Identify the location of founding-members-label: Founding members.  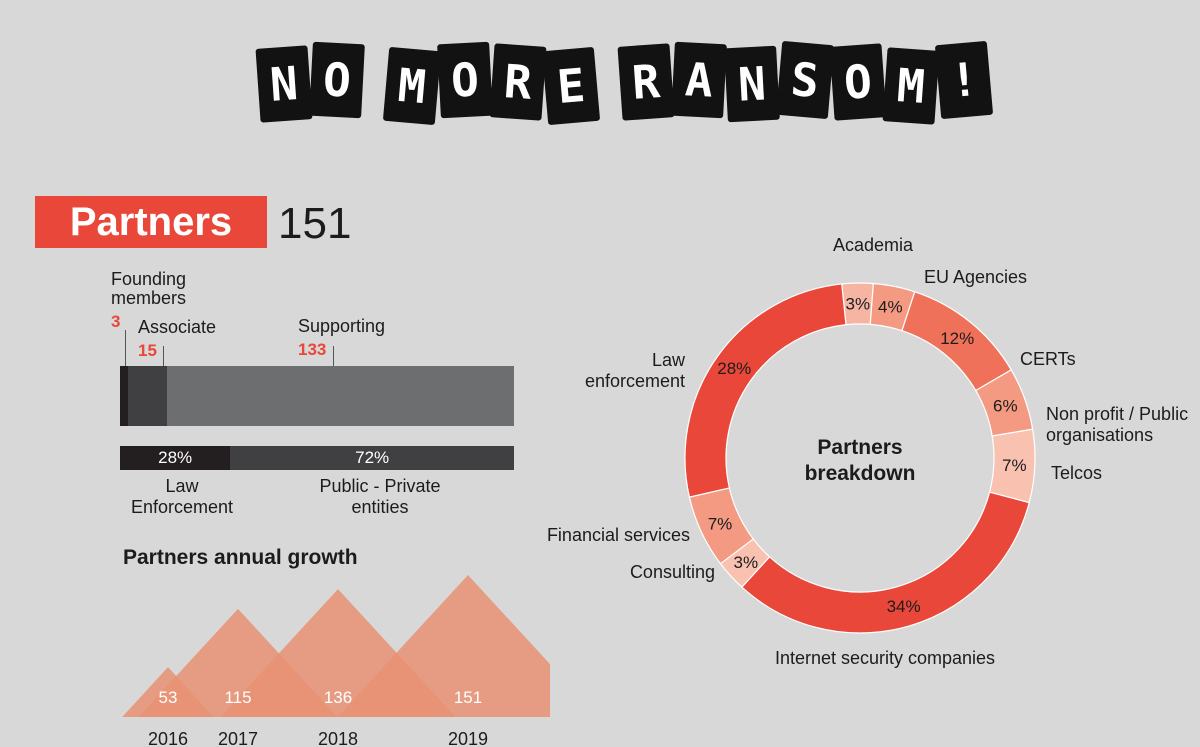
(149, 288).